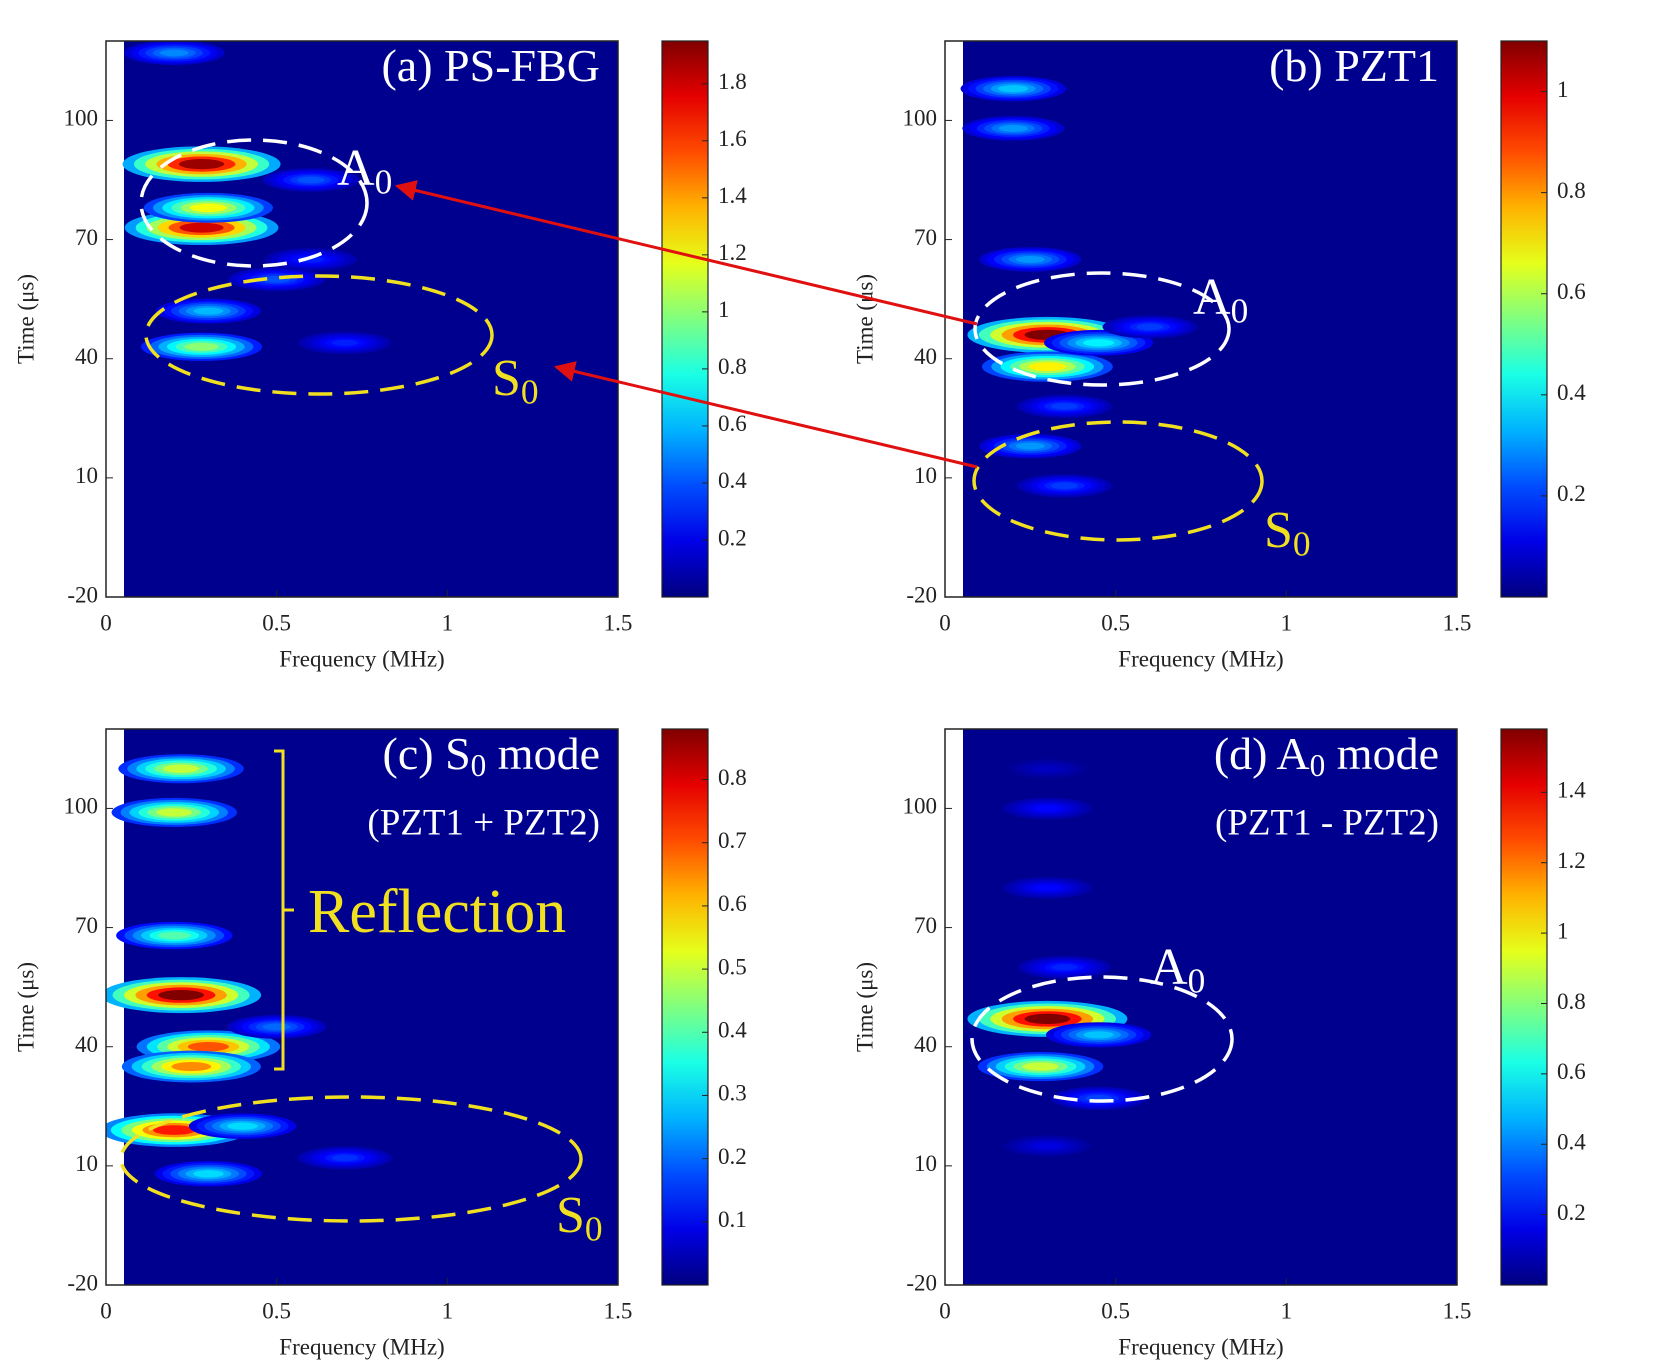 This screenshot has width=1676, height=1366. What do you see at coordinates (364, 171) in the screenshot?
I see `annotation: A0` at bounding box center [364, 171].